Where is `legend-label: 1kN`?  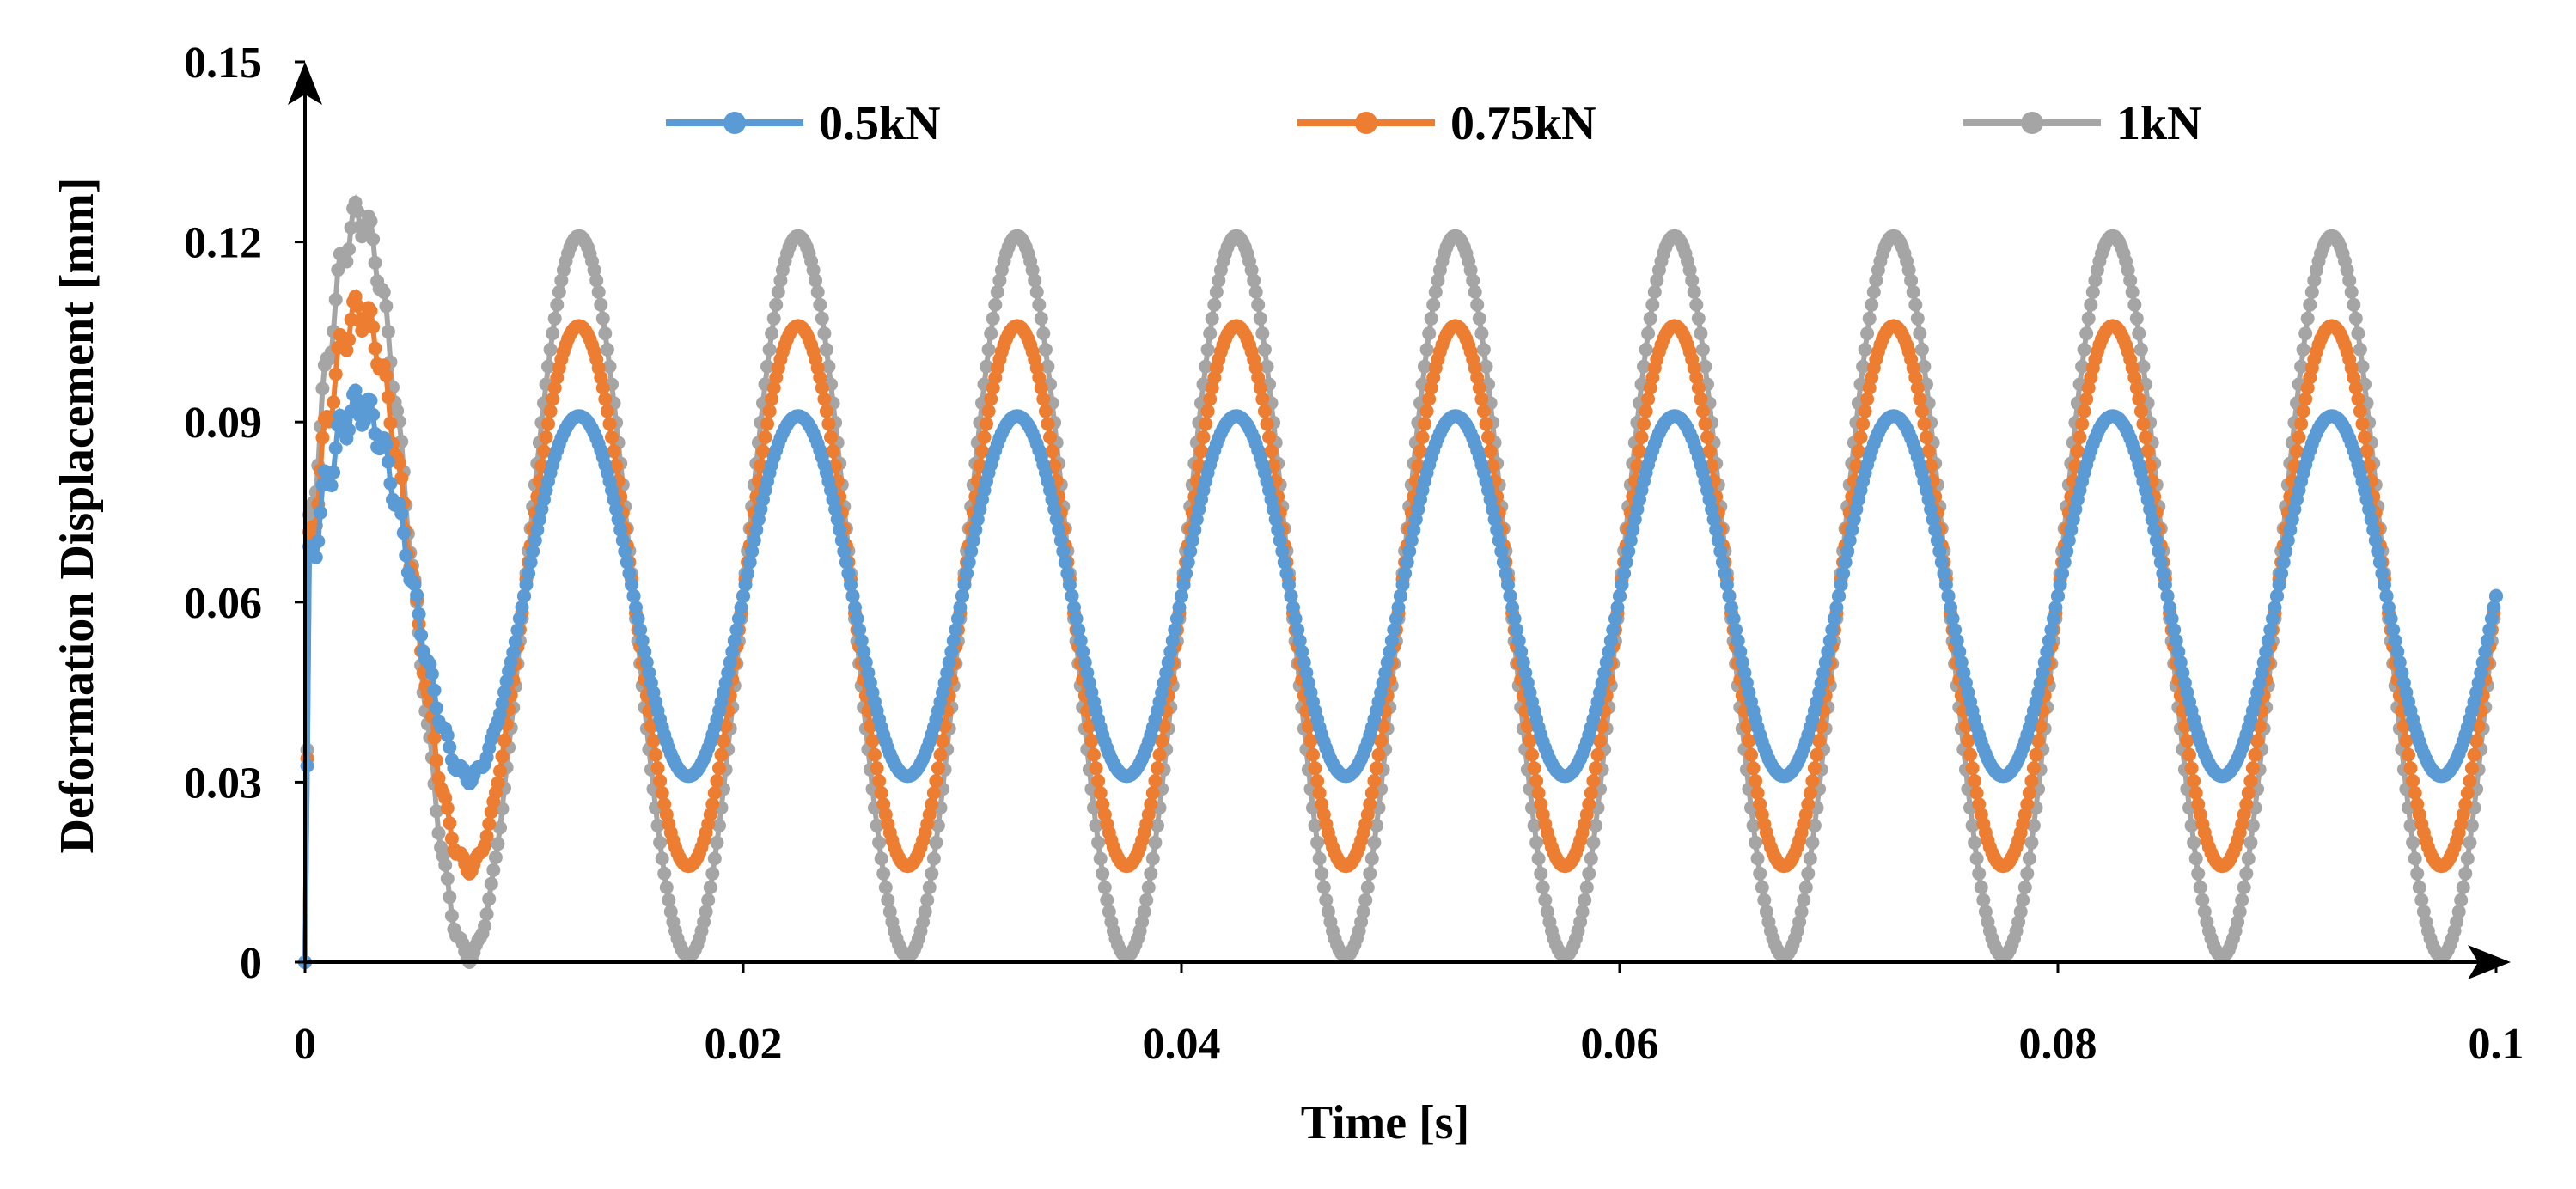 legend-label: 1kN is located at coordinates (2159, 123).